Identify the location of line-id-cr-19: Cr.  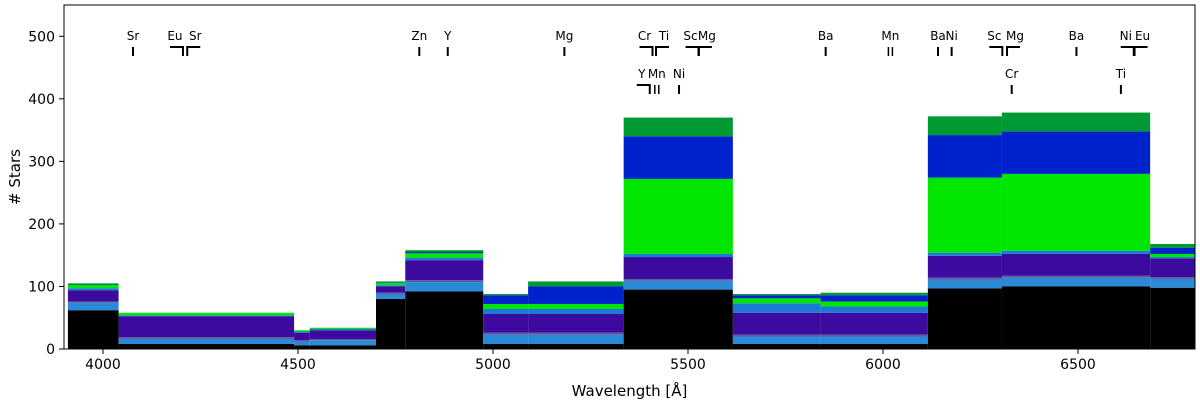
(1011, 80).